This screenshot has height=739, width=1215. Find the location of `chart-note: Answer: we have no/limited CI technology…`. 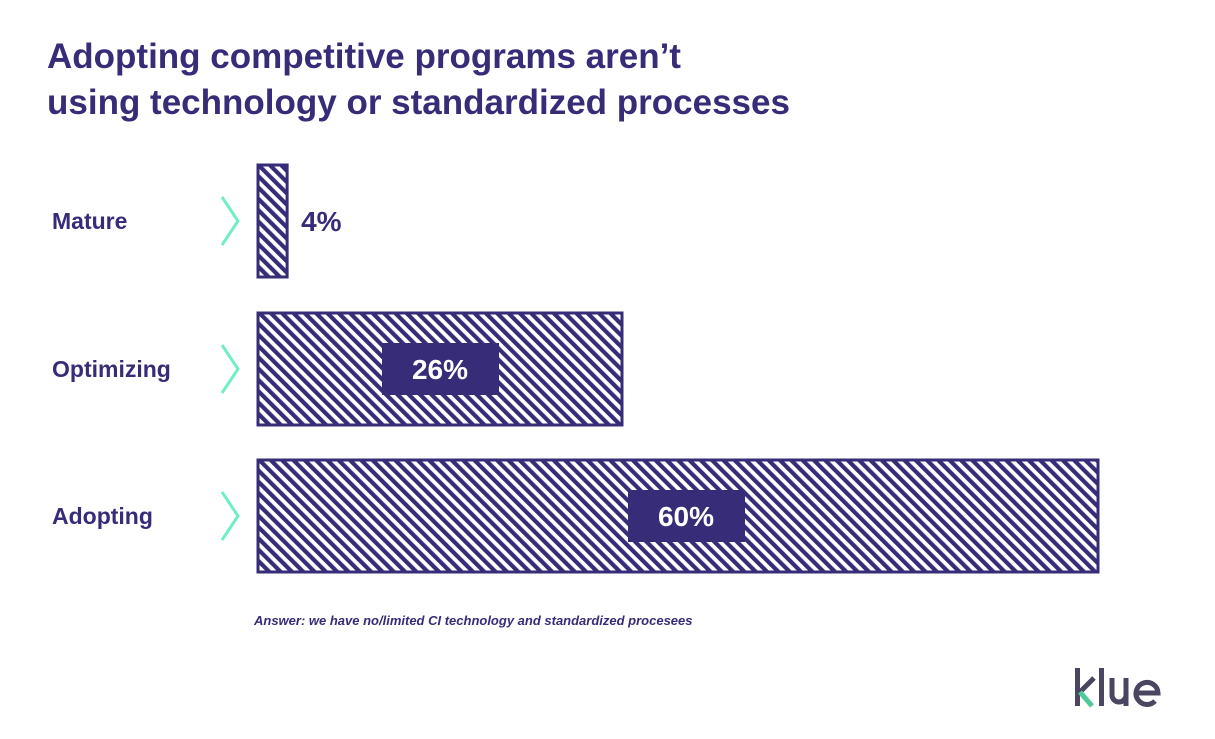

chart-note: Answer: we have no/limited CI technology… is located at coordinates (473, 620).